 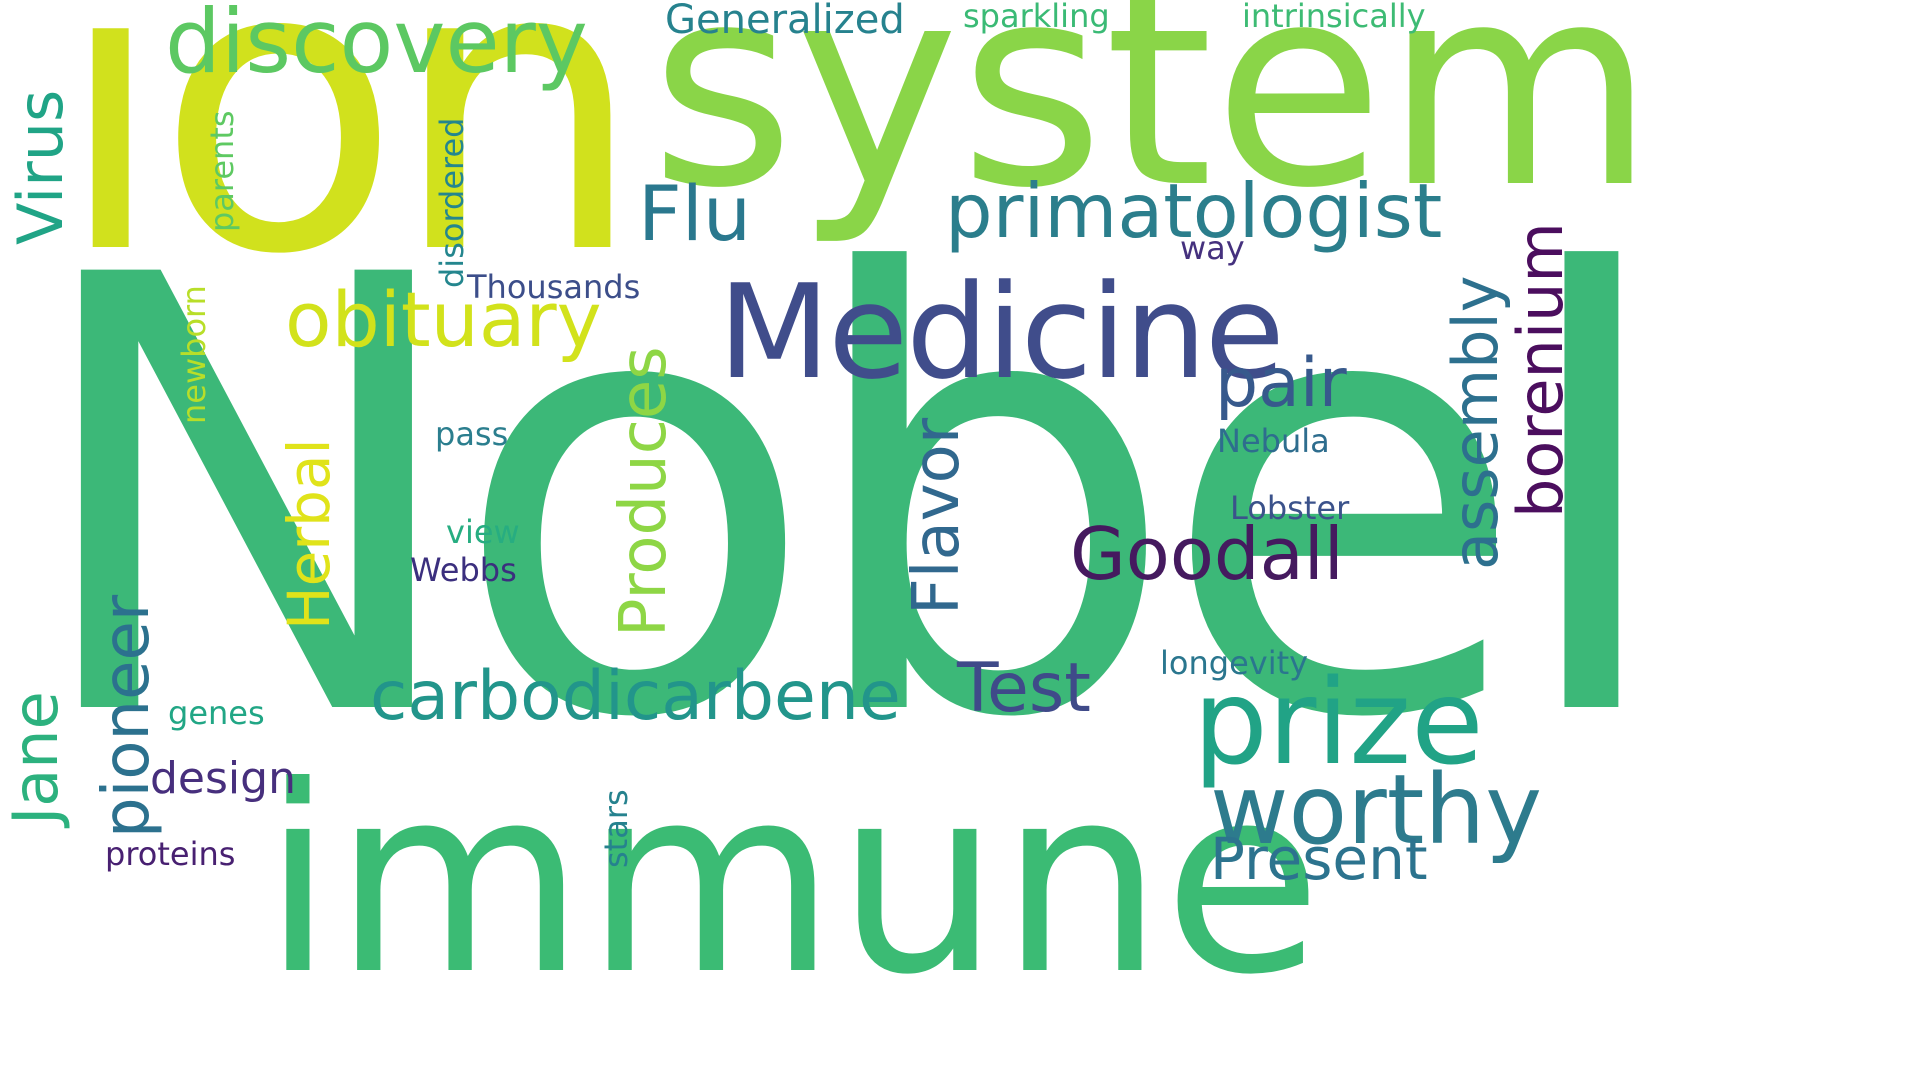 I want to click on word-carbodicarbene: carbodicarbene, so click(x=635, y=696).